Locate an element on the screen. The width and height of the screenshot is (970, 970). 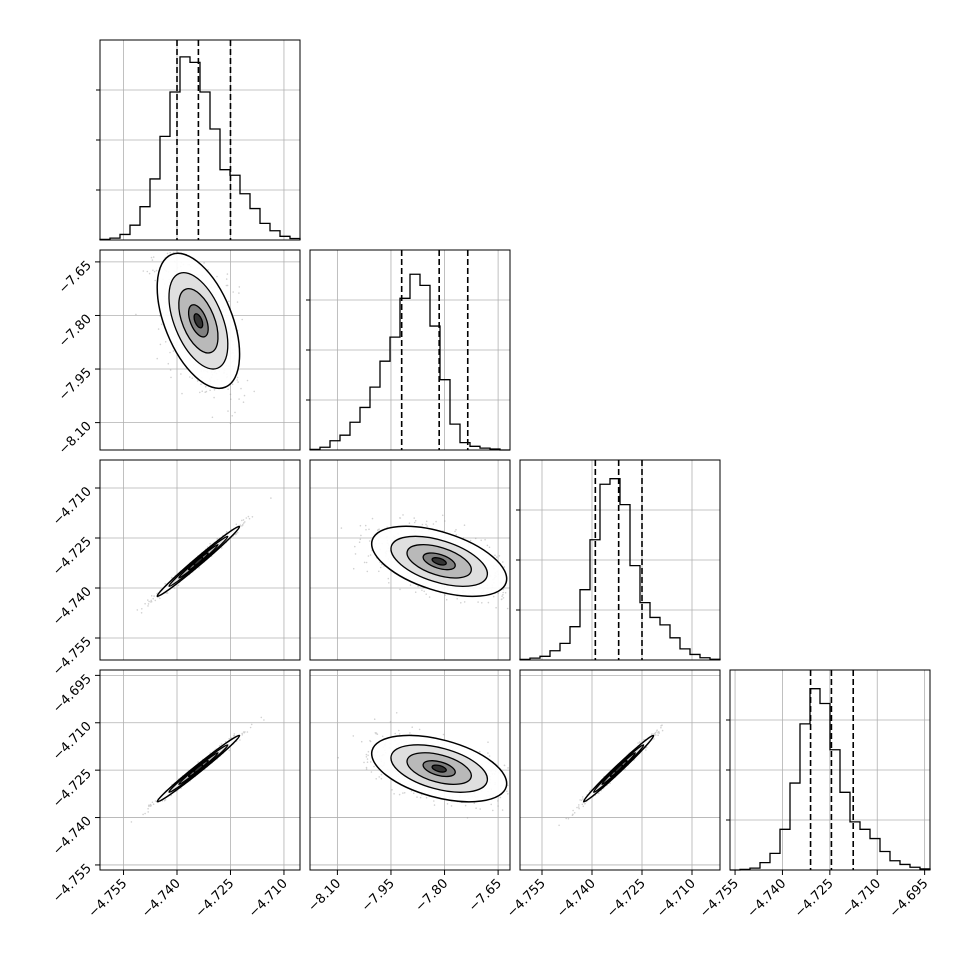
y-tick-label: −4.695 is located at coordinates (72, 694).